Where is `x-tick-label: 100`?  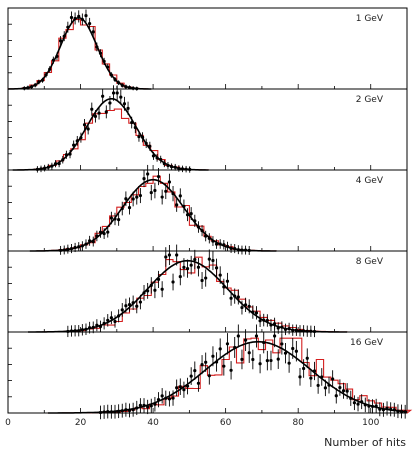 x-tick-label: 100 is located at coordinates (370, 423).